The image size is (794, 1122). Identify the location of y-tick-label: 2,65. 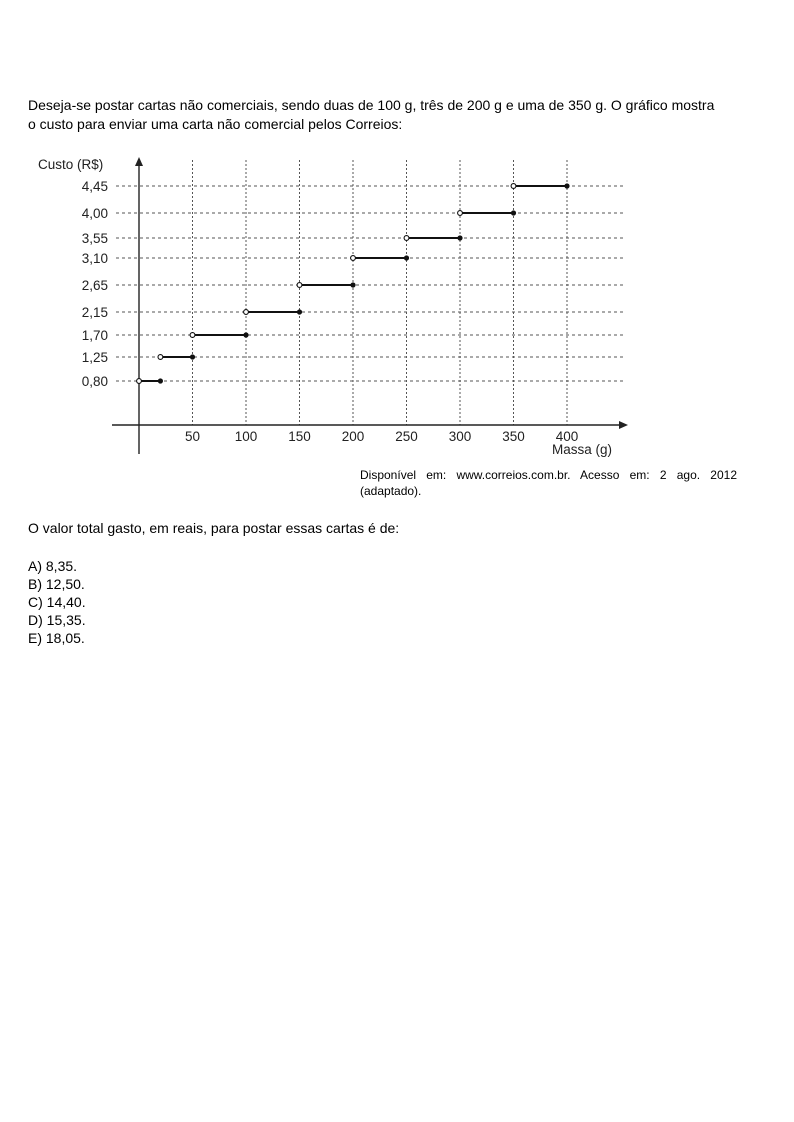
(95, 285).